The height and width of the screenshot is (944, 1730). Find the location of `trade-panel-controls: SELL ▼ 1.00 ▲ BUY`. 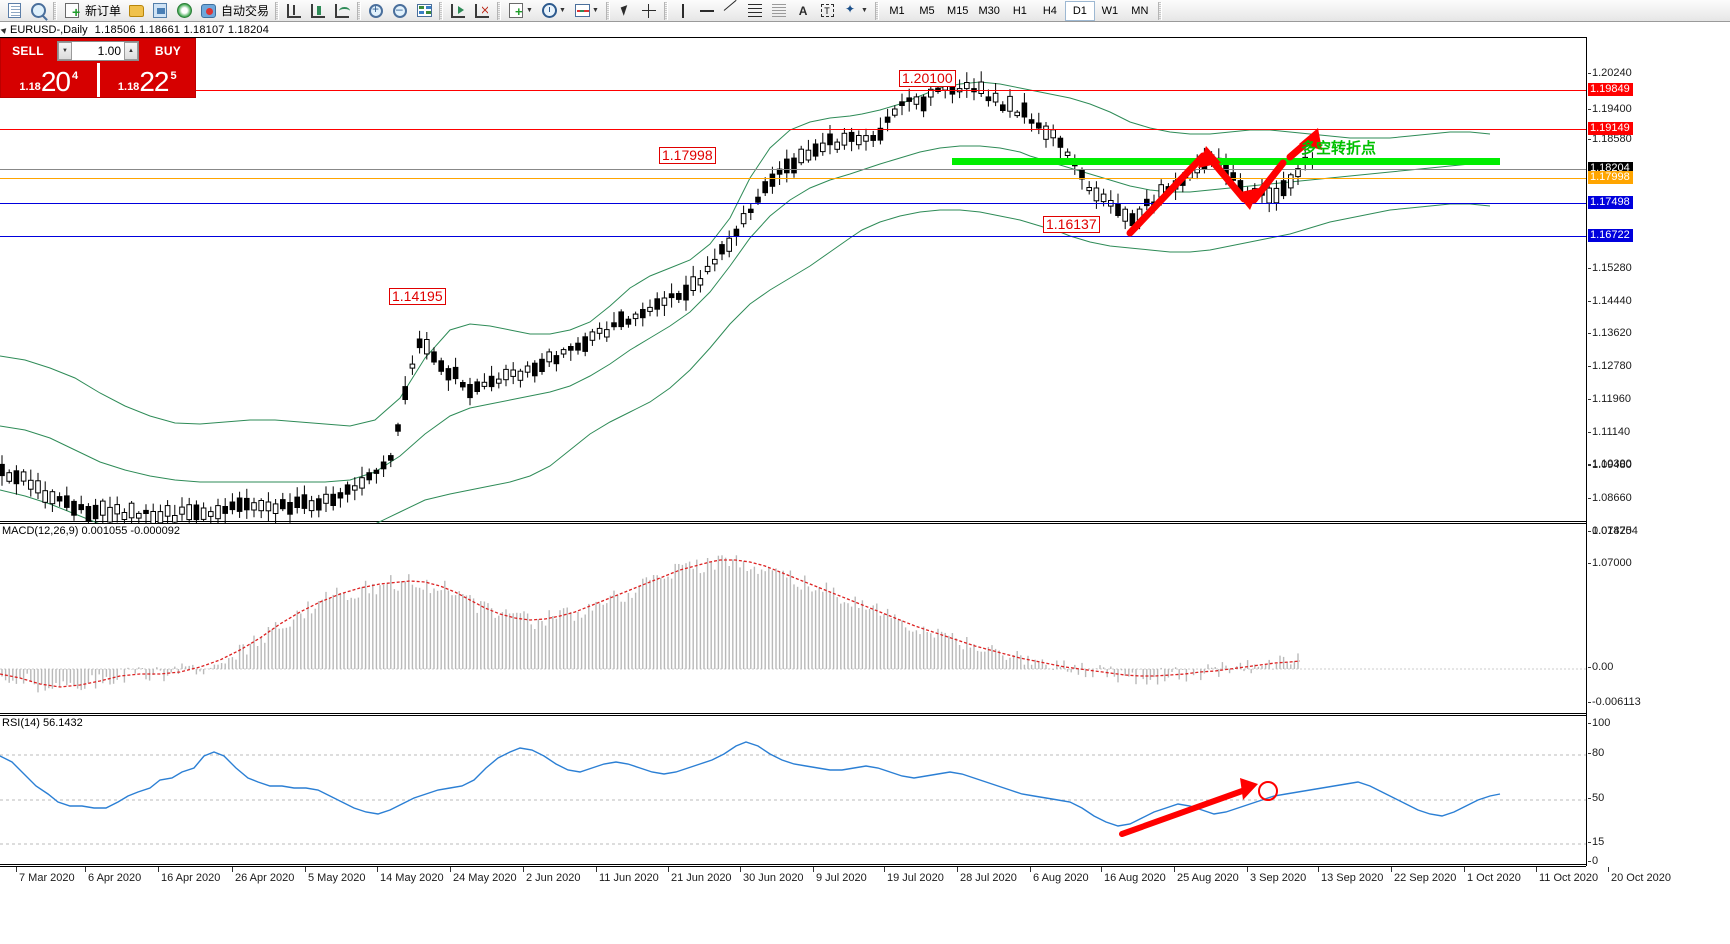

trade-panel-controls: SELL ▼ 1.00 ▲ BUY is located at coordinates (98, 51).